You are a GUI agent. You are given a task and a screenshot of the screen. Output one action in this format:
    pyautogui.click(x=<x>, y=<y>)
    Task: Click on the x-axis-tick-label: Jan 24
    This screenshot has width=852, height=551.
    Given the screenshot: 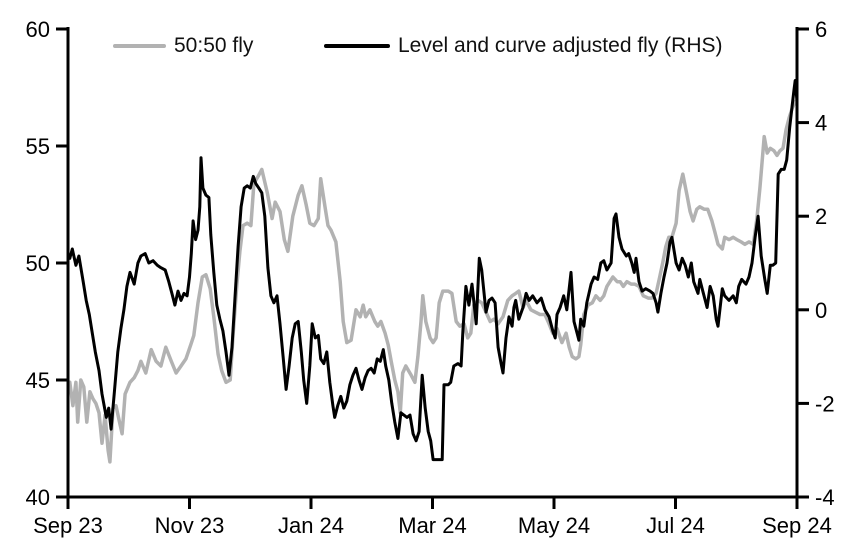 What is the action you would take?
    pyautogui.click(x=311, y=525)
    